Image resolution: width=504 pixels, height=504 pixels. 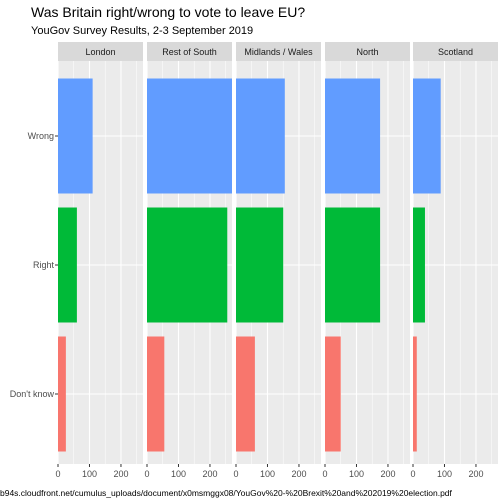 I want to click on facet-strip-scotland, so click(x=455, y=51).